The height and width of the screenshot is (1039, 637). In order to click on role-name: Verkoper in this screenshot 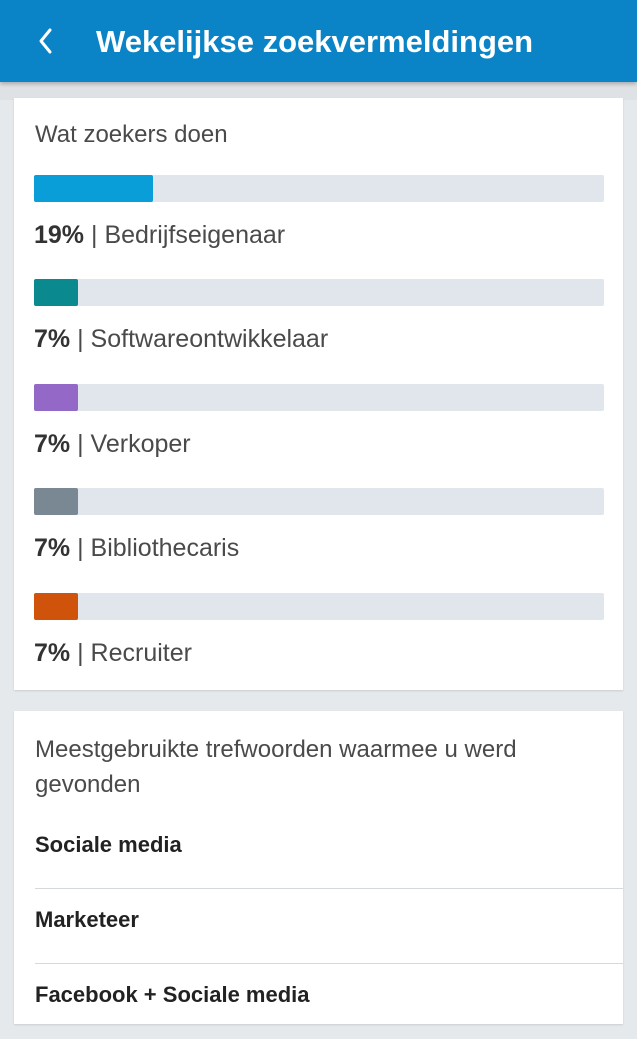, I will do `click(140, 444)`.